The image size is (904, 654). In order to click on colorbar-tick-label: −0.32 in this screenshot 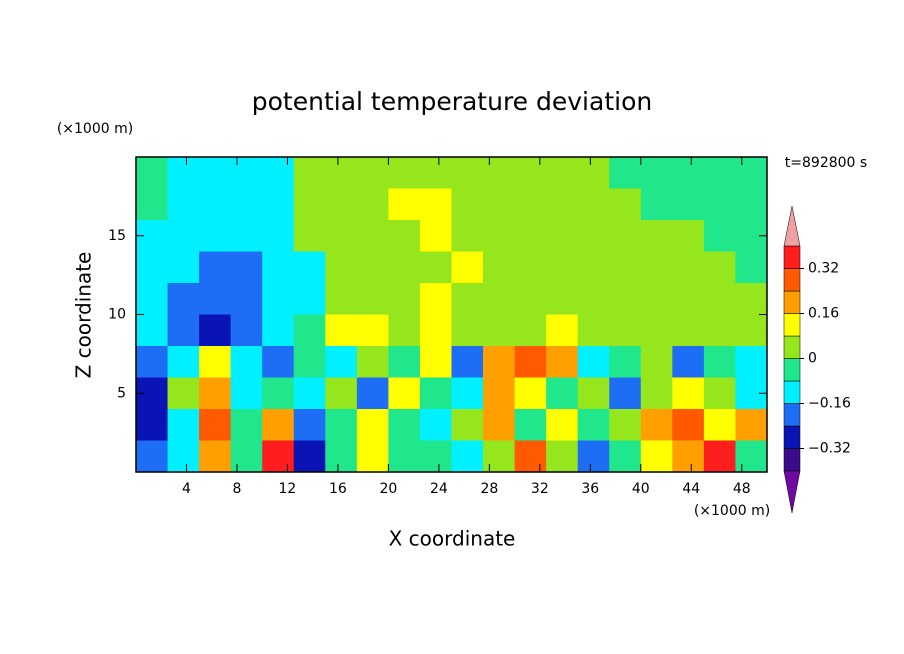, I will do `click(829, 449)`.